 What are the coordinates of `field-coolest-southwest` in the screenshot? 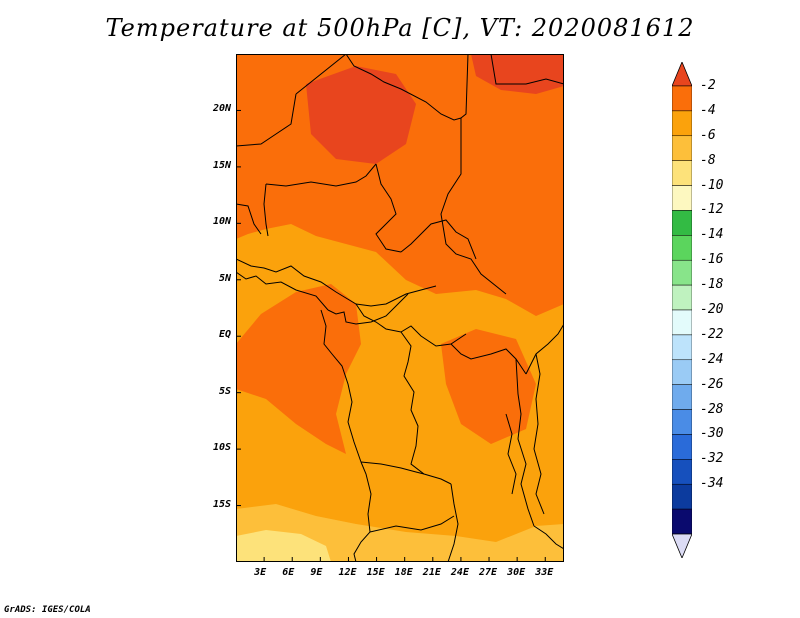 It's located at (283, 546).